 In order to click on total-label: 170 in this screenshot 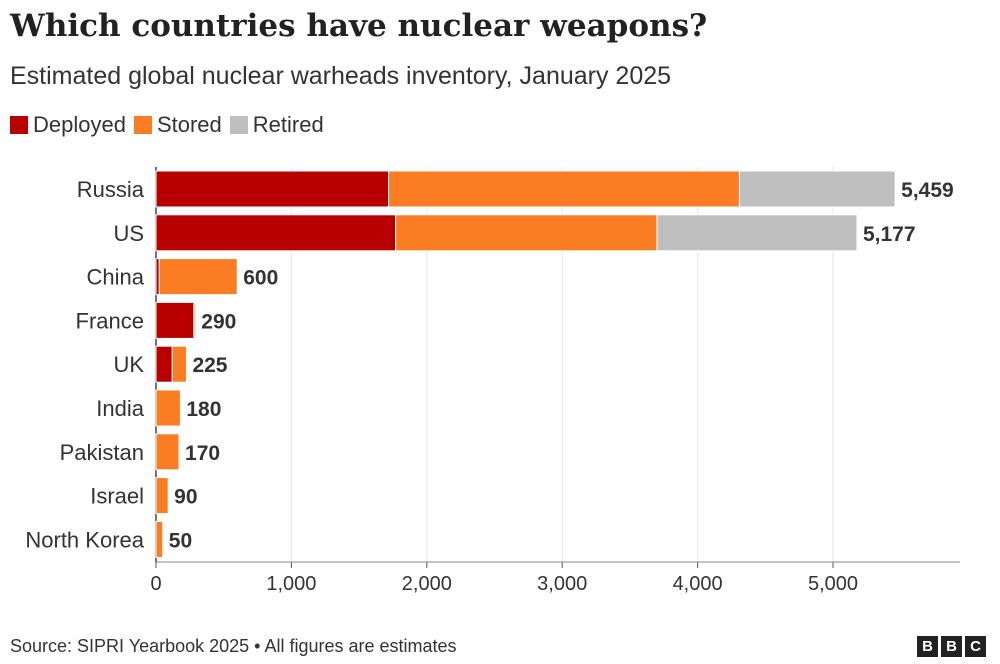, I will do `click(202, 453)`.